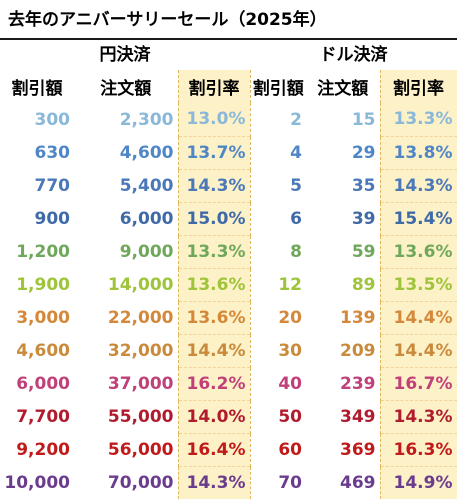 The width and height of the screenshot is (457, 499). Describe the element at coordinates (343, 89) in the screenshot. I see `header-usd-order: 注文額` at that location.